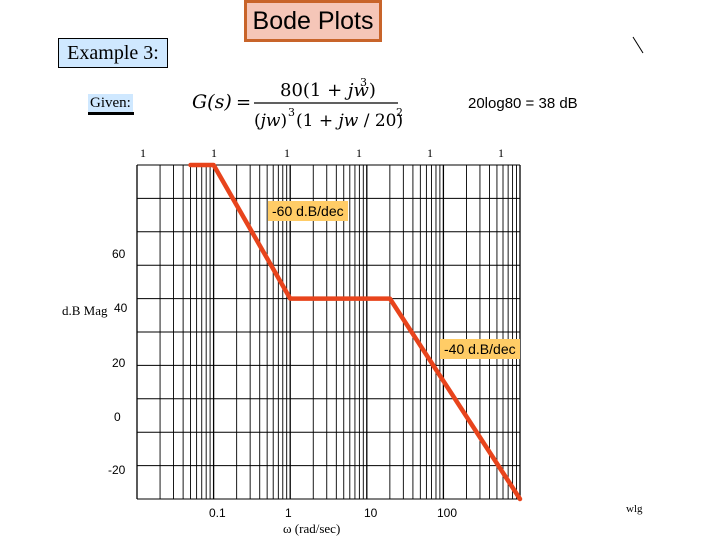 The image size is (720, 540). I want to click on x-tick-label: 1, so click(288, 513).